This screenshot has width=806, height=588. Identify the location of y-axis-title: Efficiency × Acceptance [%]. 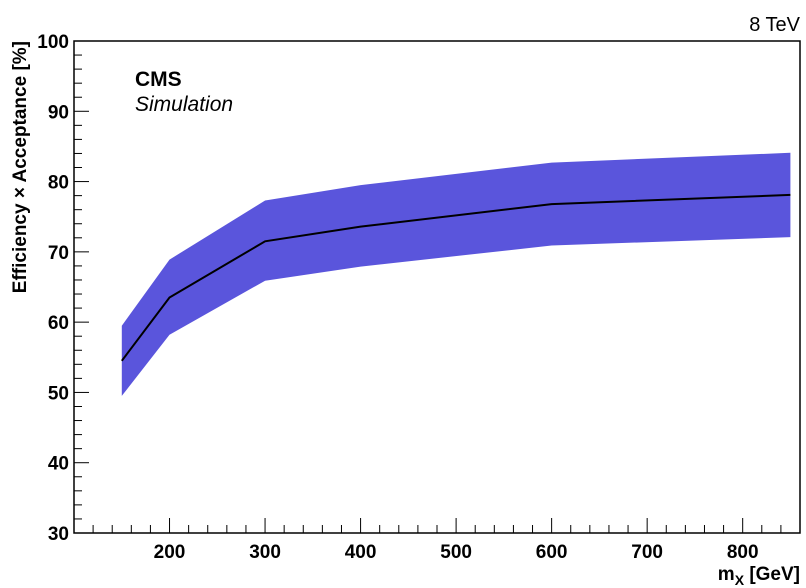
(20, 167).